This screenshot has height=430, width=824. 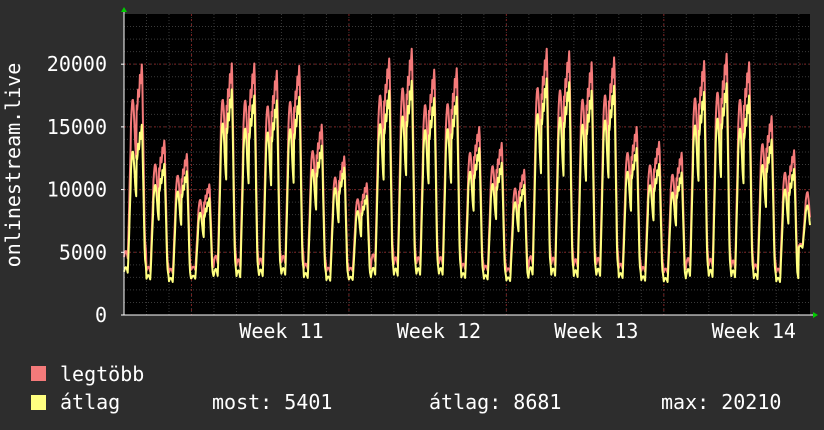 What do you see at coordinates (83, 252) in the screenshot?
I see `y-tick-label: 5000` at bounding box center [83, 252].